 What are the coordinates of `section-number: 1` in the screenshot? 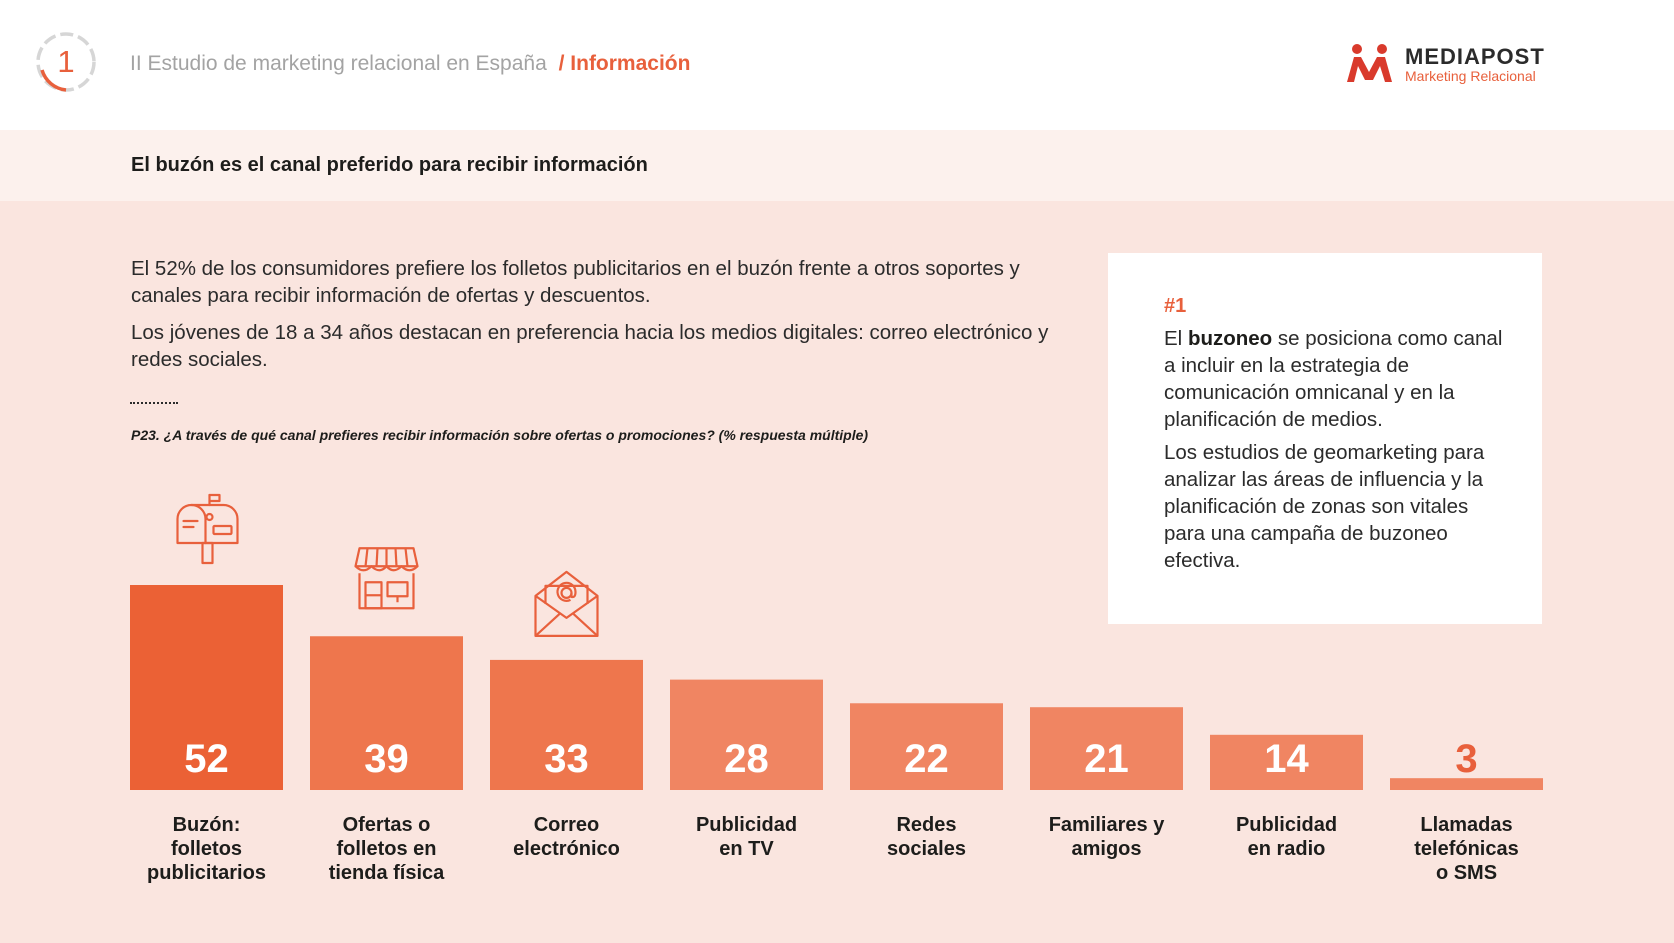 It's located at (66, 61).